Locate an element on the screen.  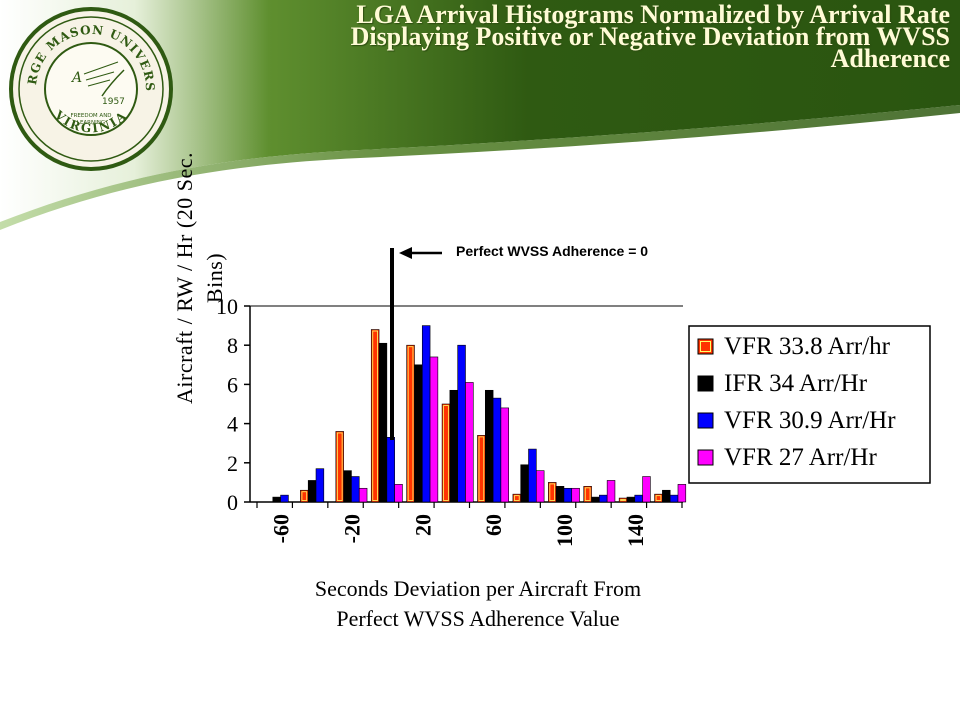
y-tick-label: 0 is located at coordinates (232, 502).